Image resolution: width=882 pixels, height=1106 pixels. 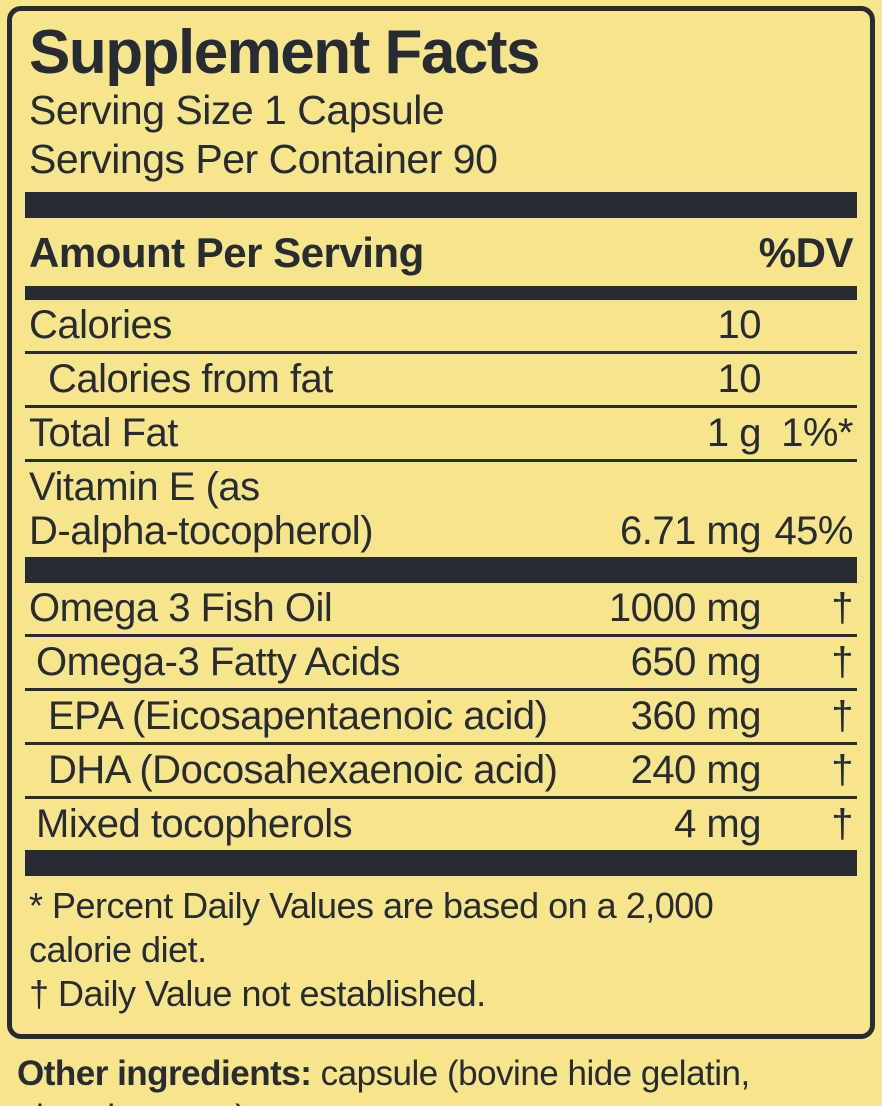 I want to click on nutrient-row: DHA (Docosahexaenoic acid) 240 mg †, so click(x=441, y=769).